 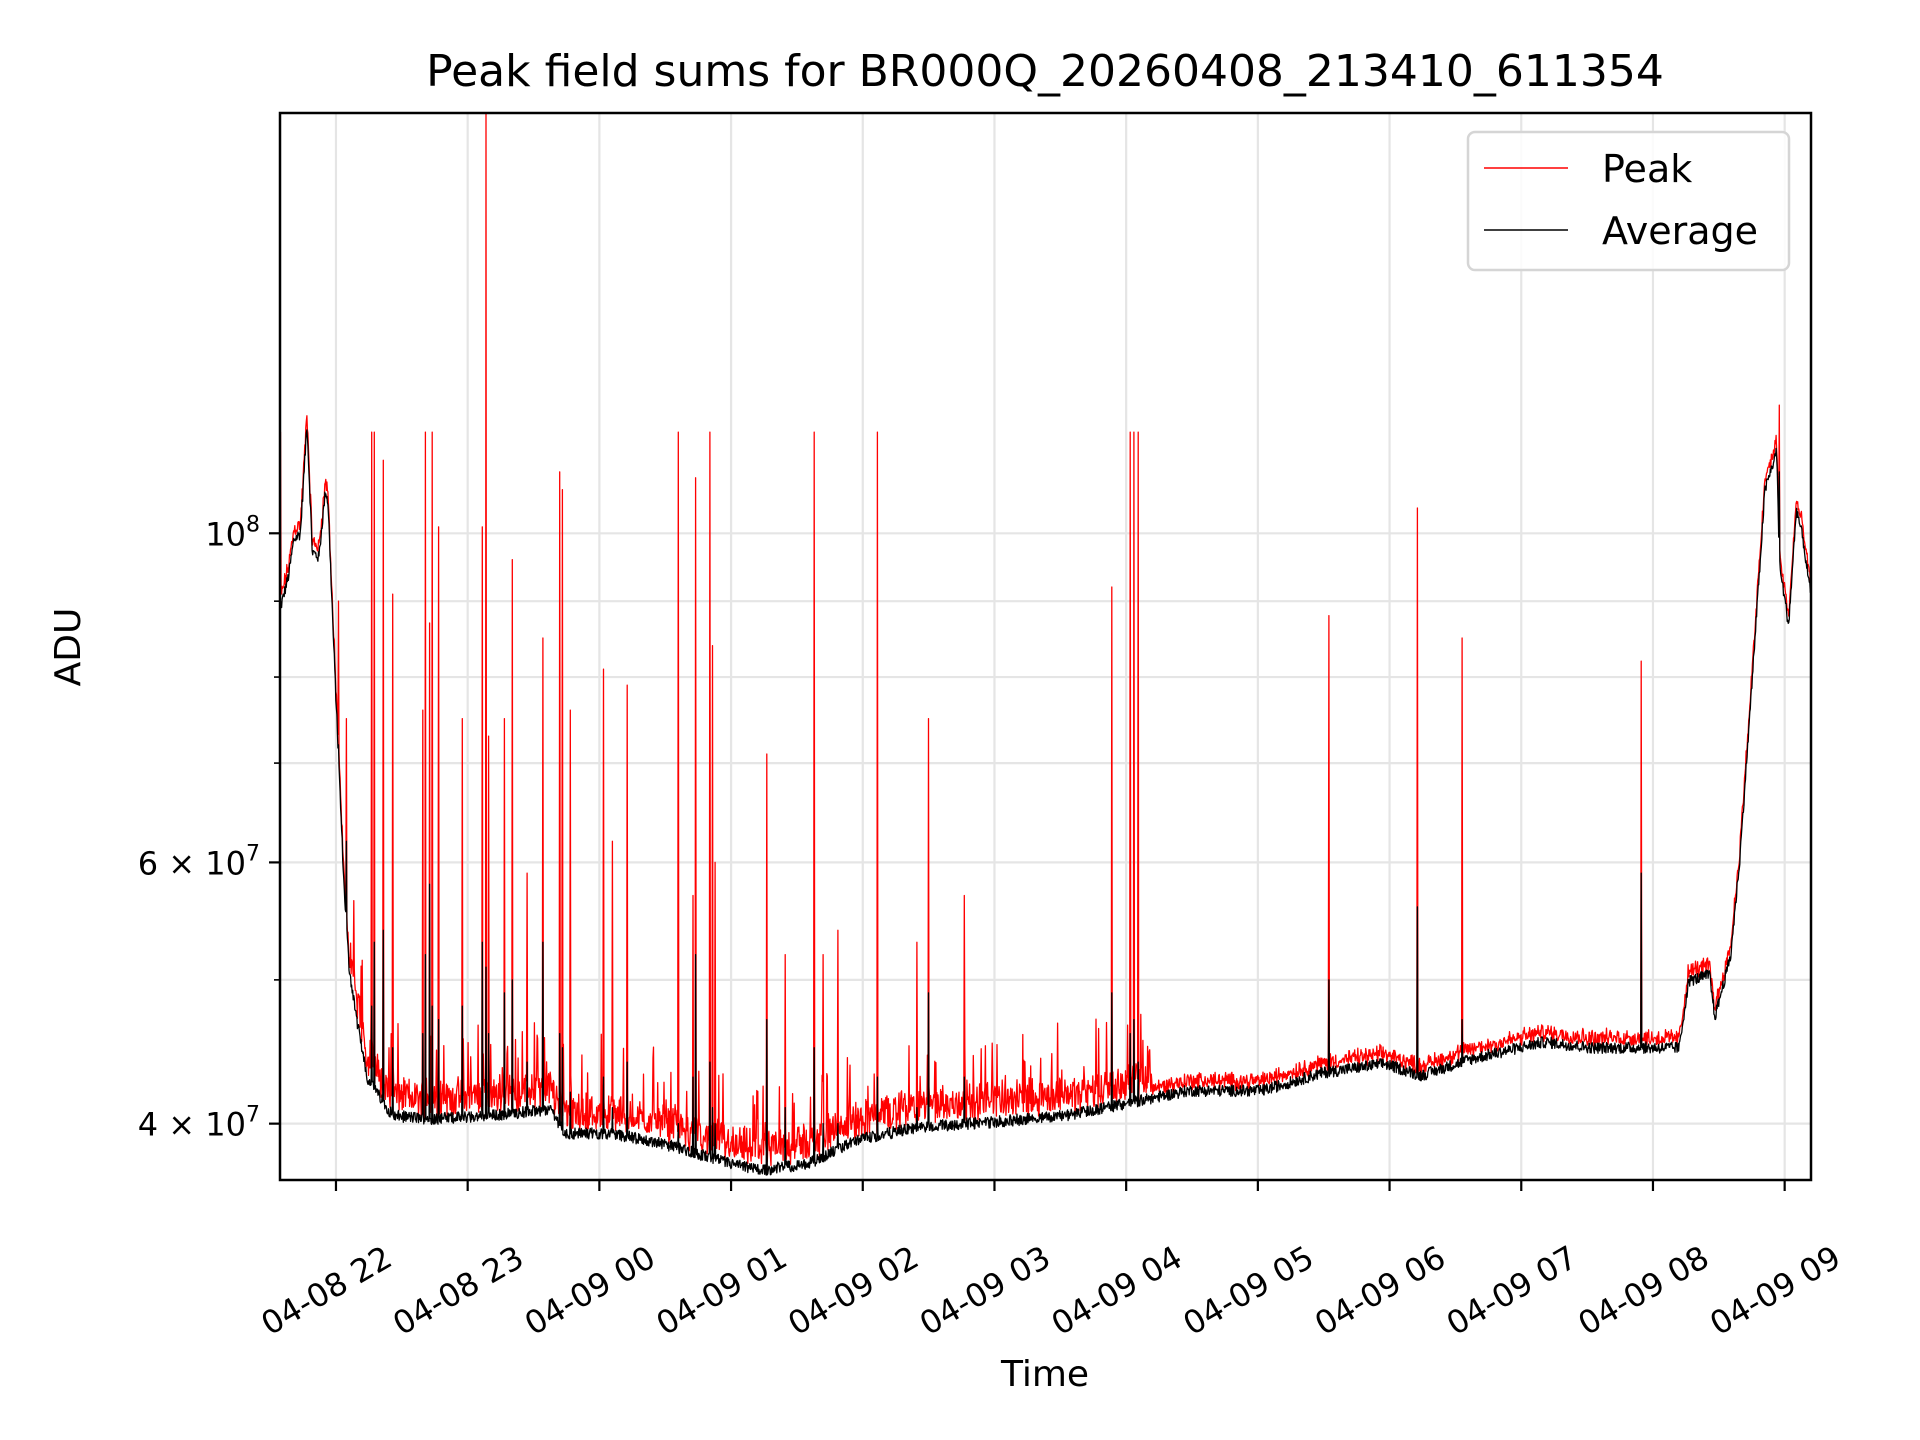 What do you see at coordinates (327, 1290) in the screenshot?
I see `x-tick-label: 04-08 22` at bounding box center [327, 1290].